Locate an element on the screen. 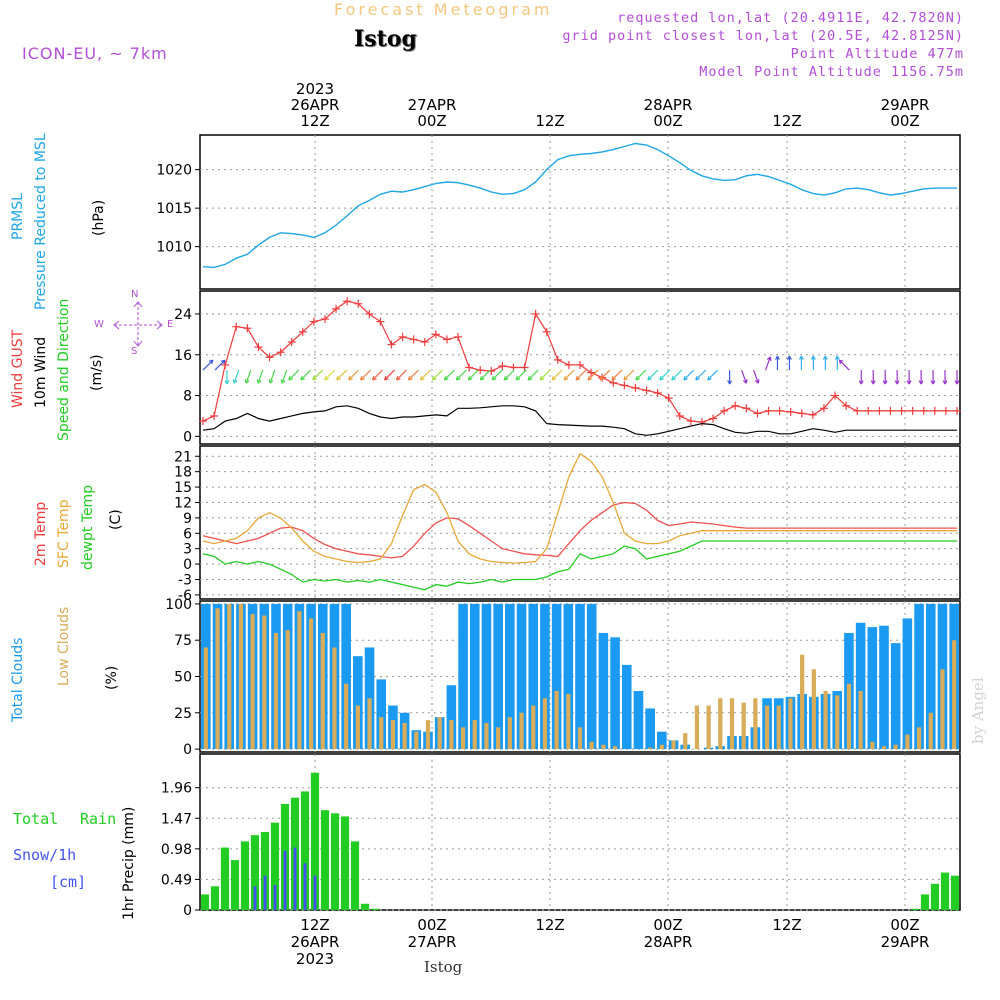 The width and height of the screenshot is (1000, 1000). wind-10m-line is located at coordinates (579, 420).